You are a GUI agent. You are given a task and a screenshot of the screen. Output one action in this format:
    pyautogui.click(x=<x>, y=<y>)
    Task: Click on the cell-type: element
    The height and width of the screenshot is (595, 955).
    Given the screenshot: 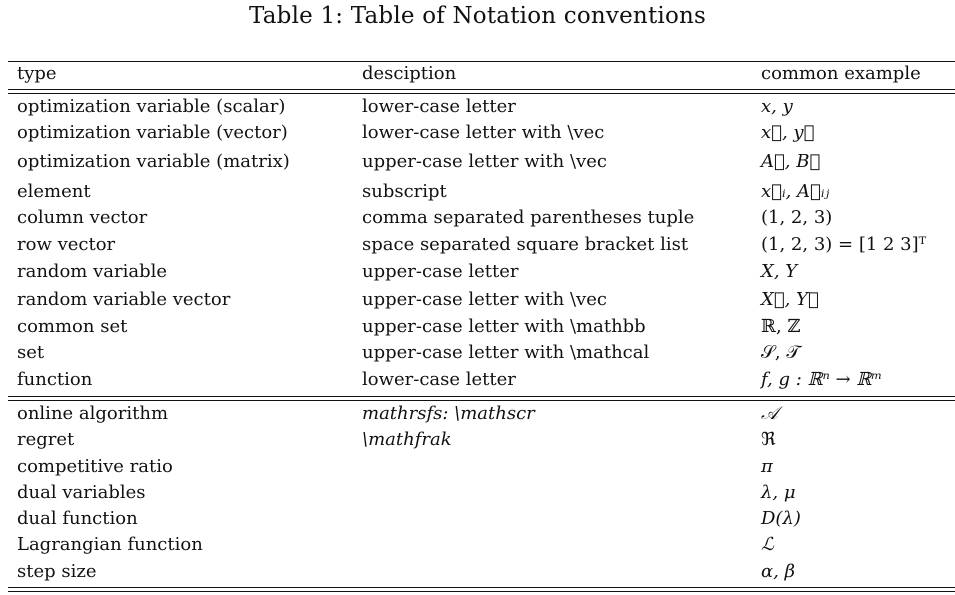 What is the action you would take?
    pyautogui.click(x=54, y=191)
    